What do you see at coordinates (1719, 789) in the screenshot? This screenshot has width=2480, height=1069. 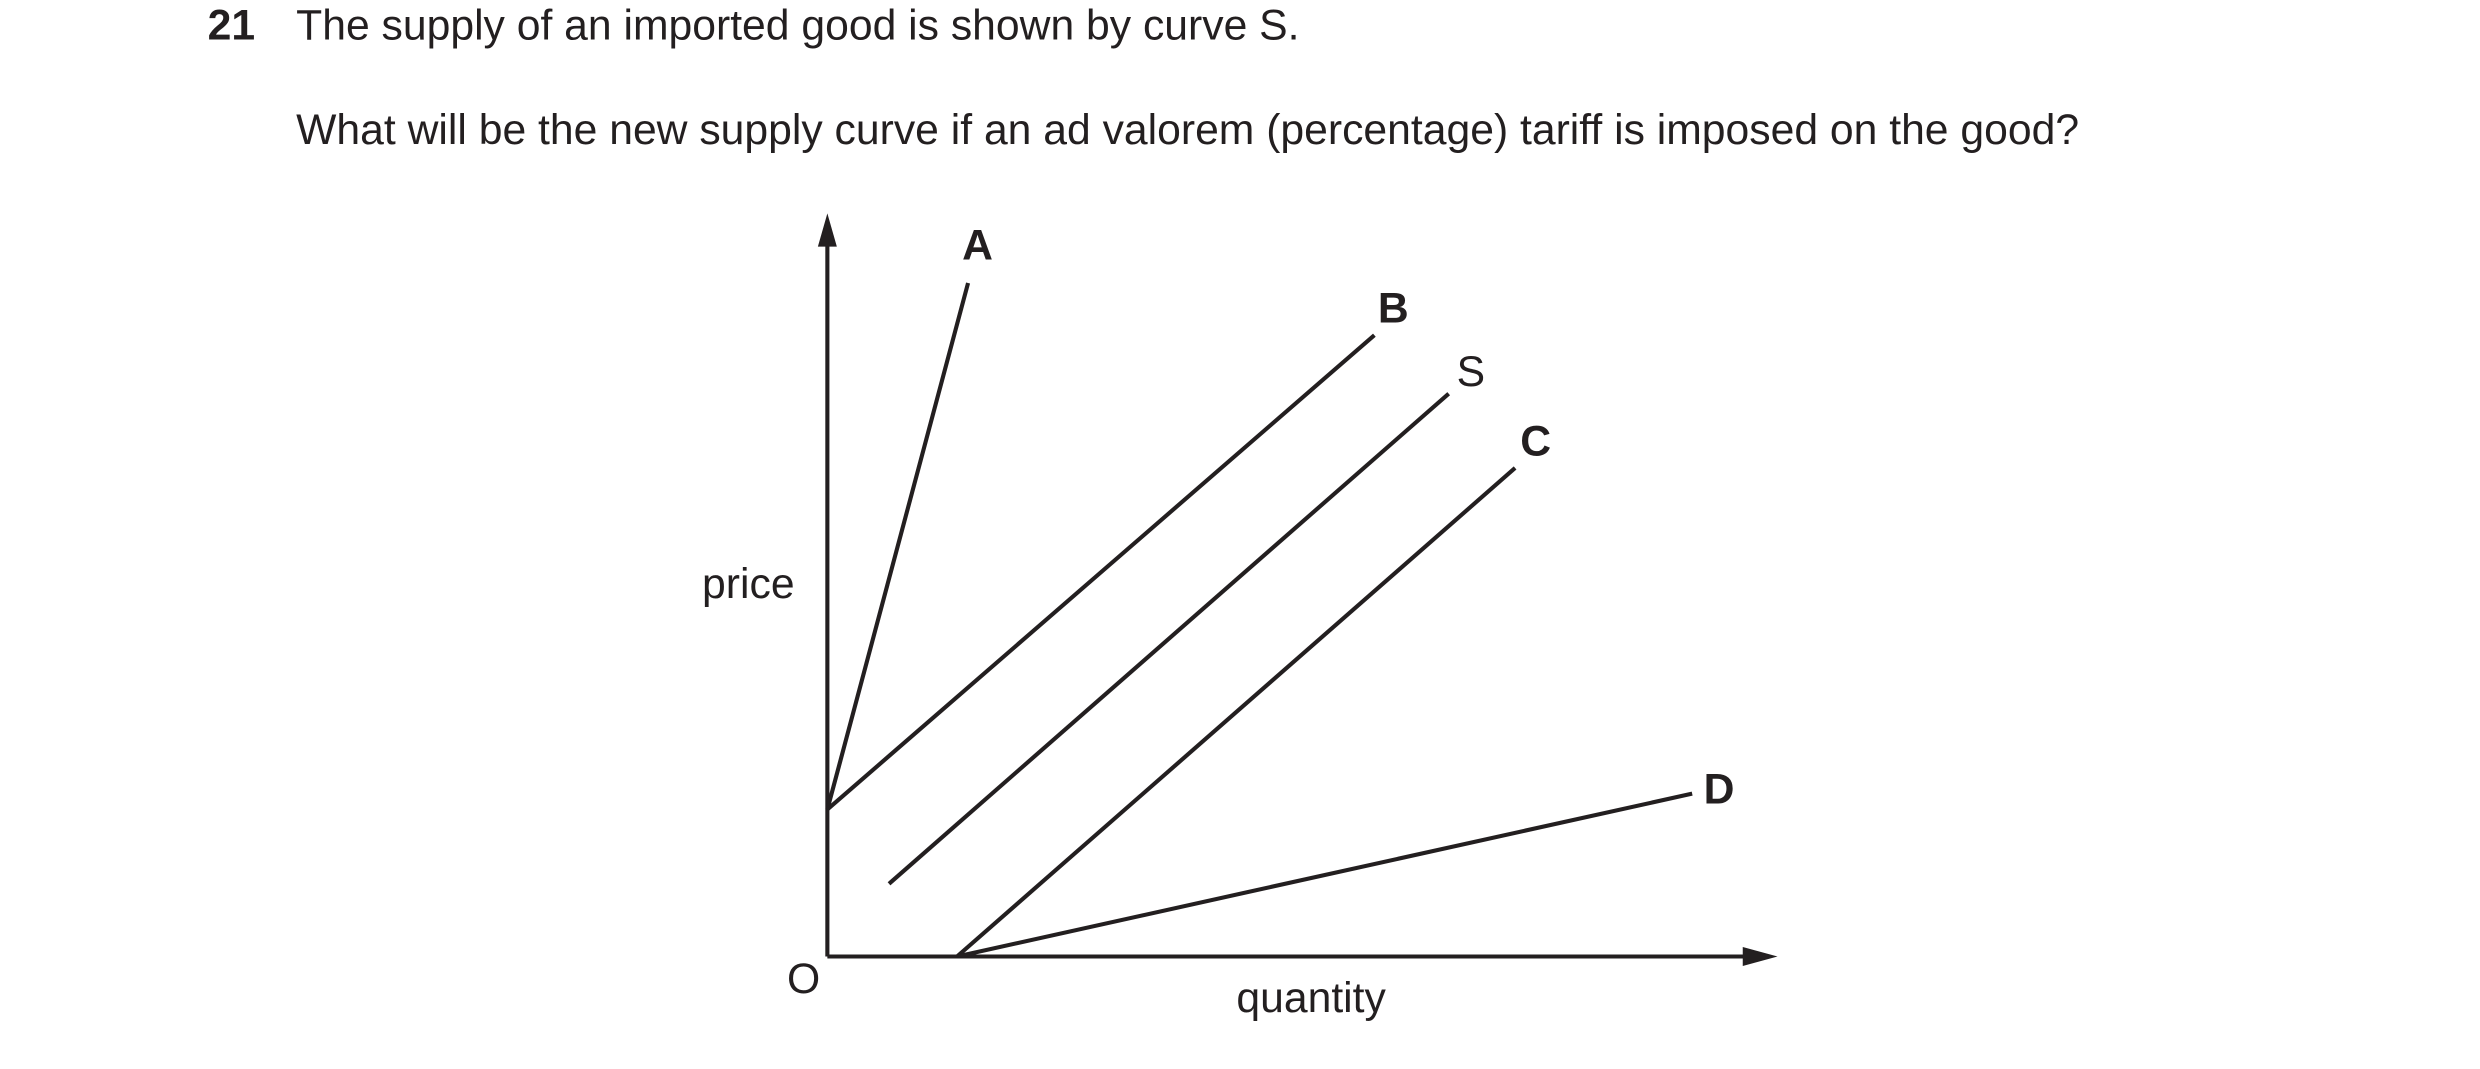 I see `curve-label: D` at bounding box center [1719, 789].